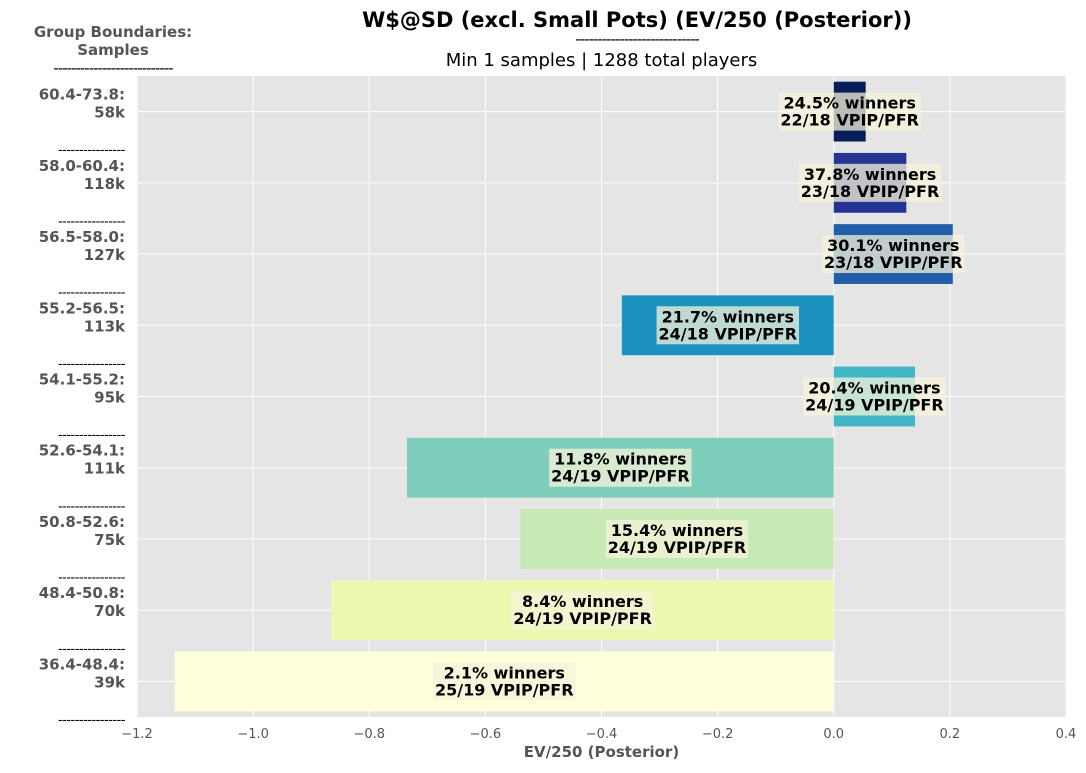 The width and height of the screenshot is (1086, 773). I want to click on bar-label-winners: 2.1% winners, so click(504, 672).